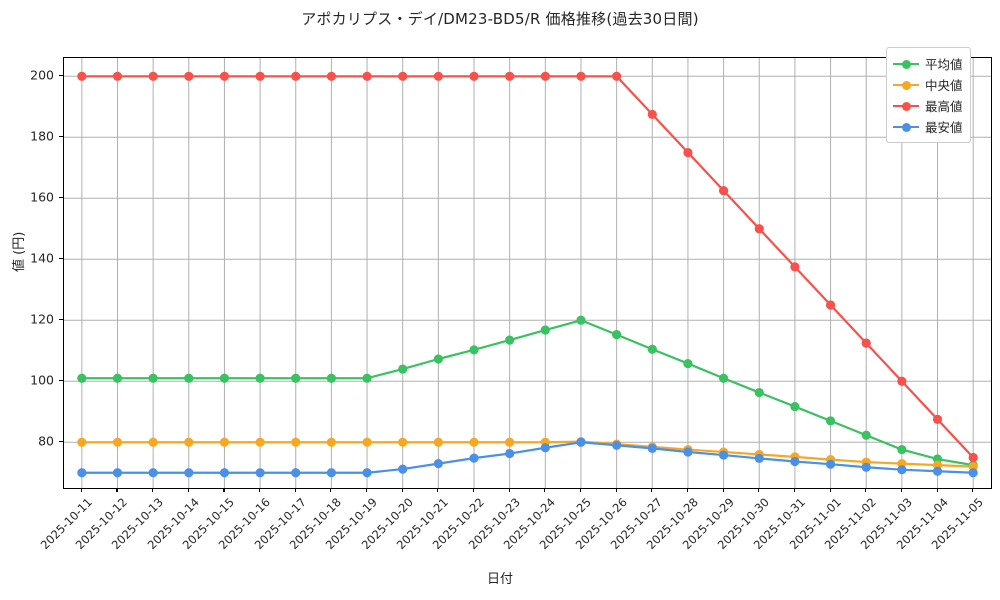  Describe the element at coordinates (66, 524) in the screenshot. I see `x-axis-tick-label: 2025-10-11` at that location.